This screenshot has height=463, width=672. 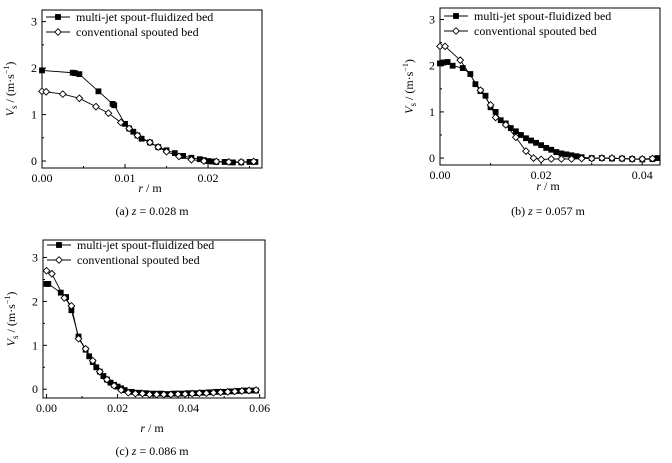 I want to click on y-tick-label: 3, so click(x=34, y=22).